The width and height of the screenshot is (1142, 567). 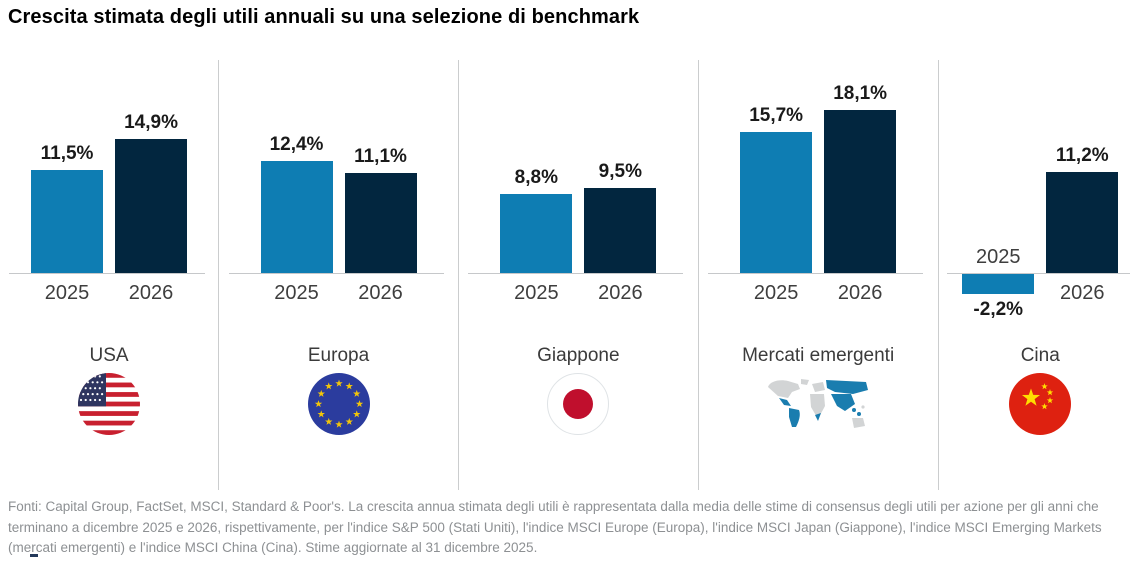 What do you see at coordinates (536, 177) in the screenshot?
I see `value-label-2025-giappone: 8,8%` at bounding box center [536, 177].